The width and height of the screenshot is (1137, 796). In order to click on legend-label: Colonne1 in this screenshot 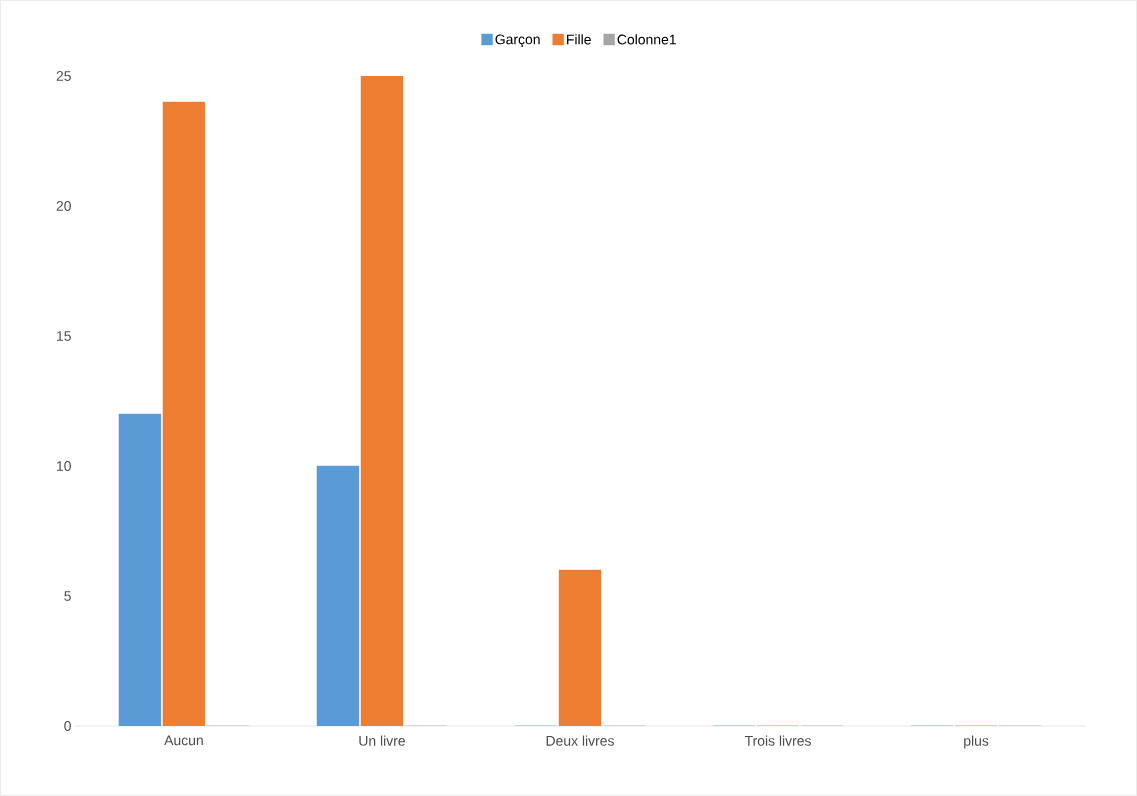, I will do `click(646, 39)`.